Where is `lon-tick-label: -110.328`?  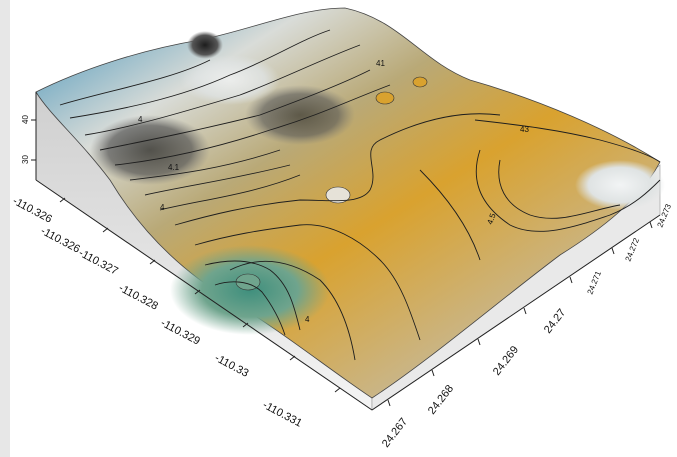
lon-tick-label: -110.328 is located at coordinates (138, 297).